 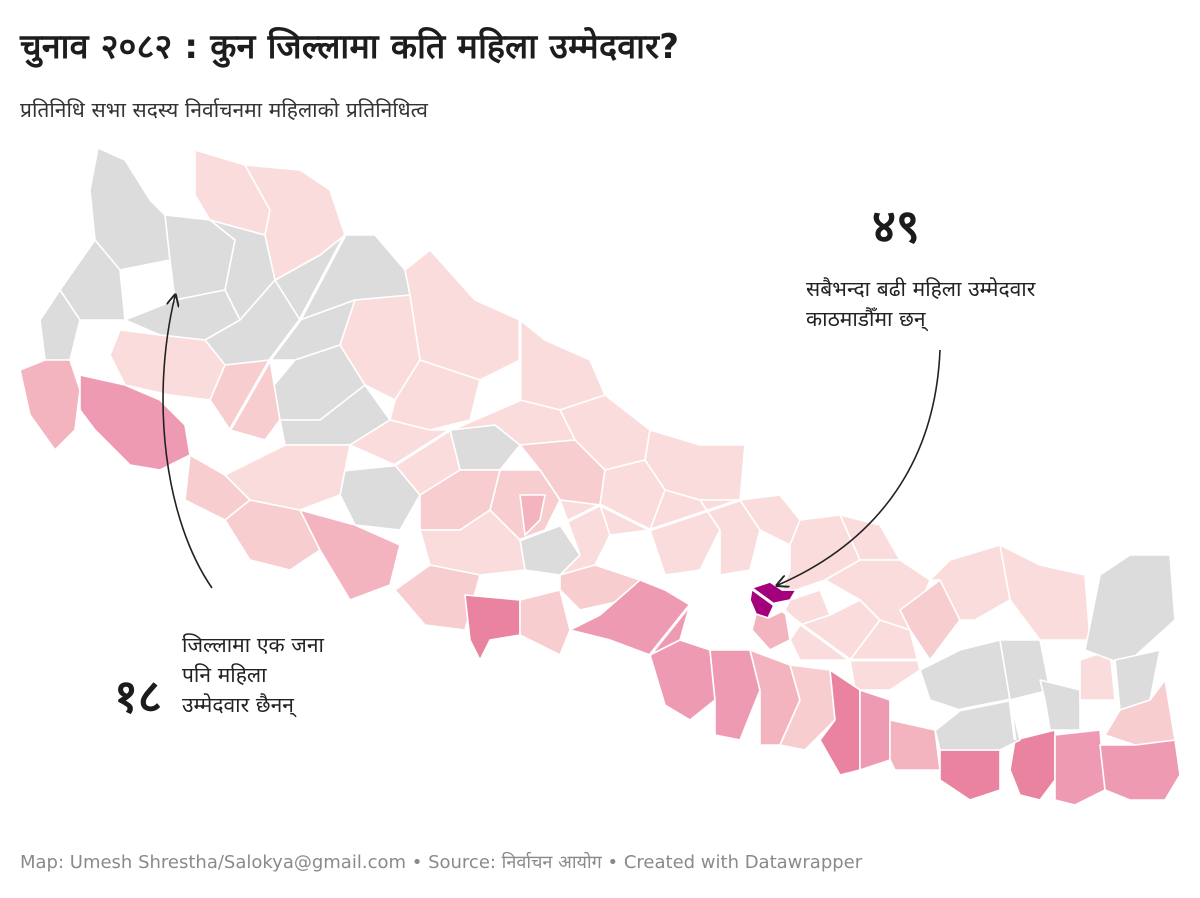 What do you see at coordinates (630, 520) in the screenshot?
I see `province-boundary-gandaki` at bounding box center [630, 520].